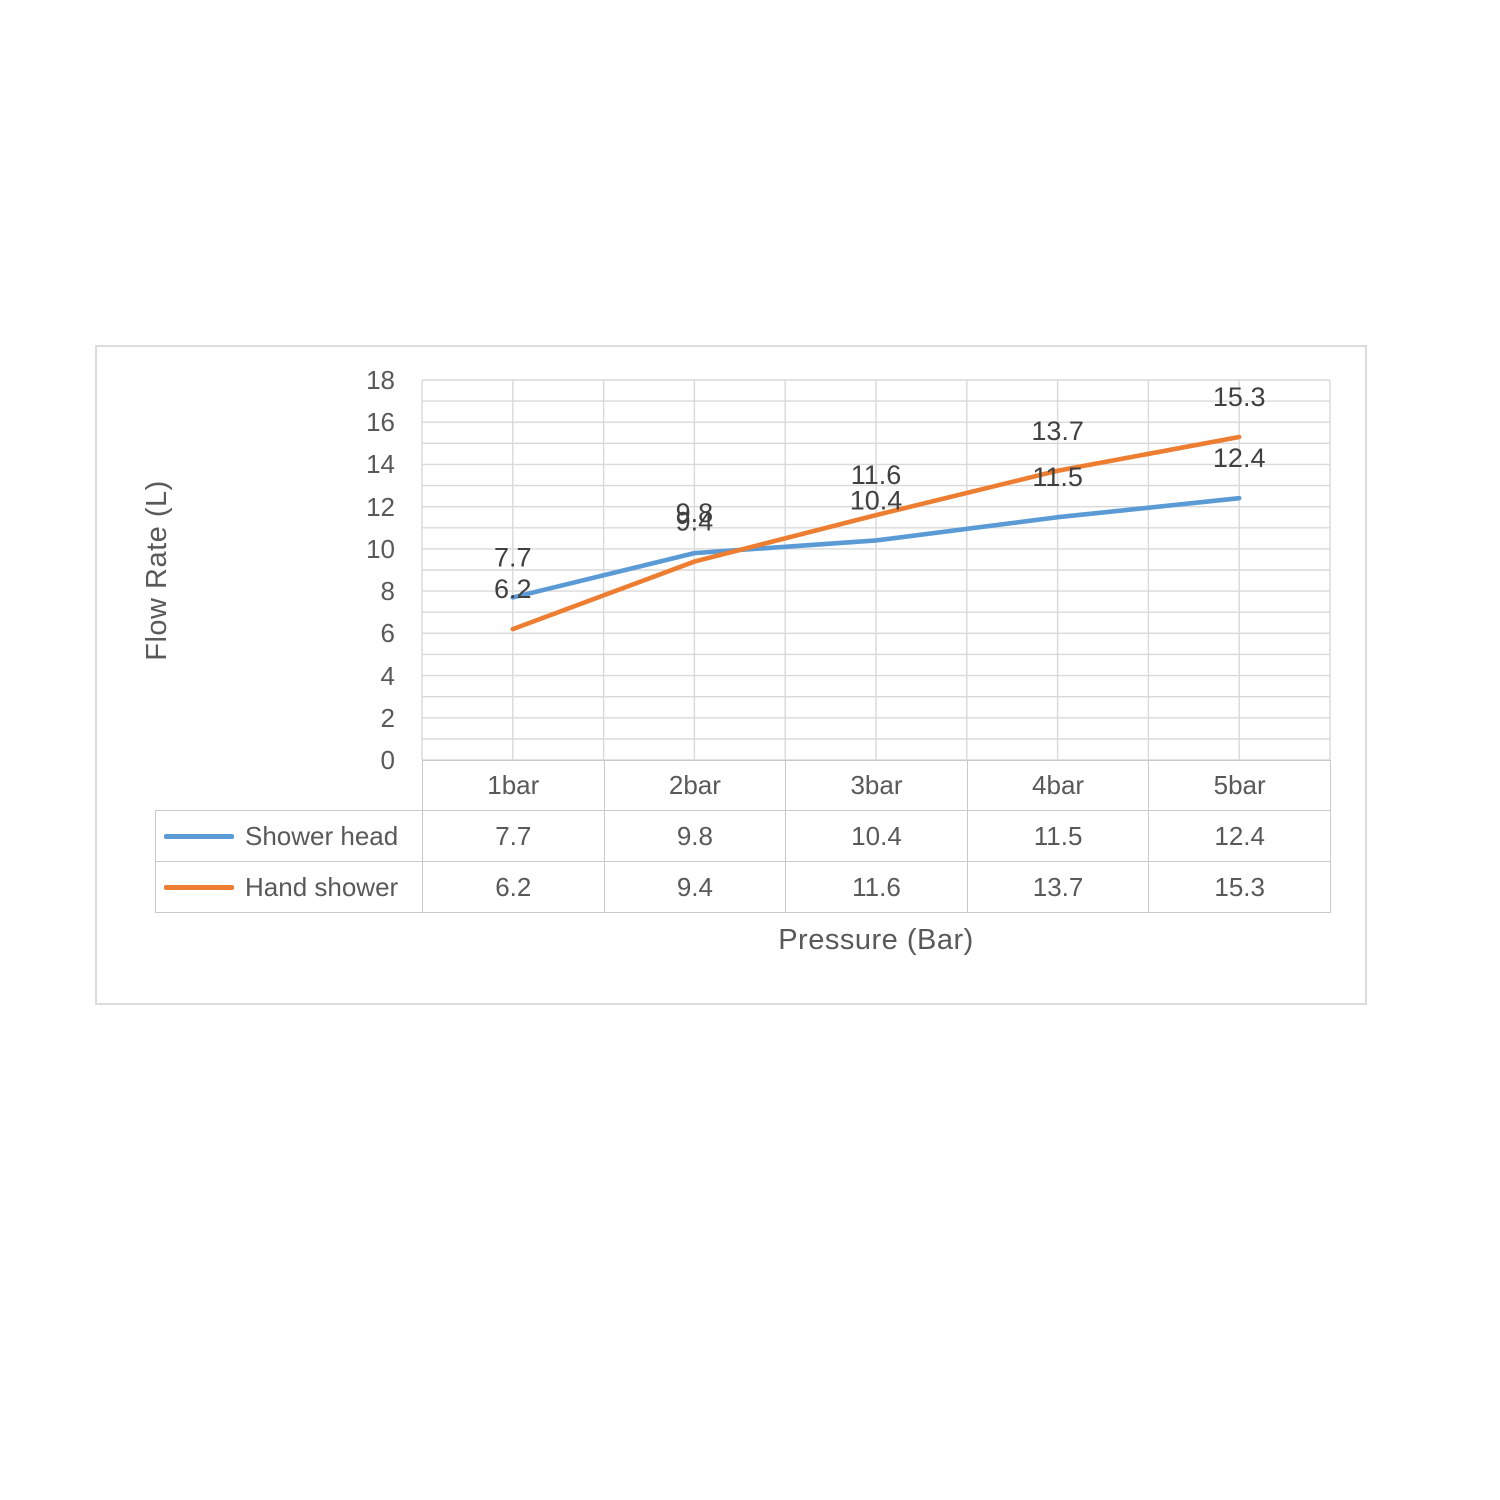 Image resolution: width=1500 pixels, height=1500 pixels. What do you see at coordinates (387, 633) in the screenshot?
I see `y-tick-label: 6` at bounding box center [387, 633].